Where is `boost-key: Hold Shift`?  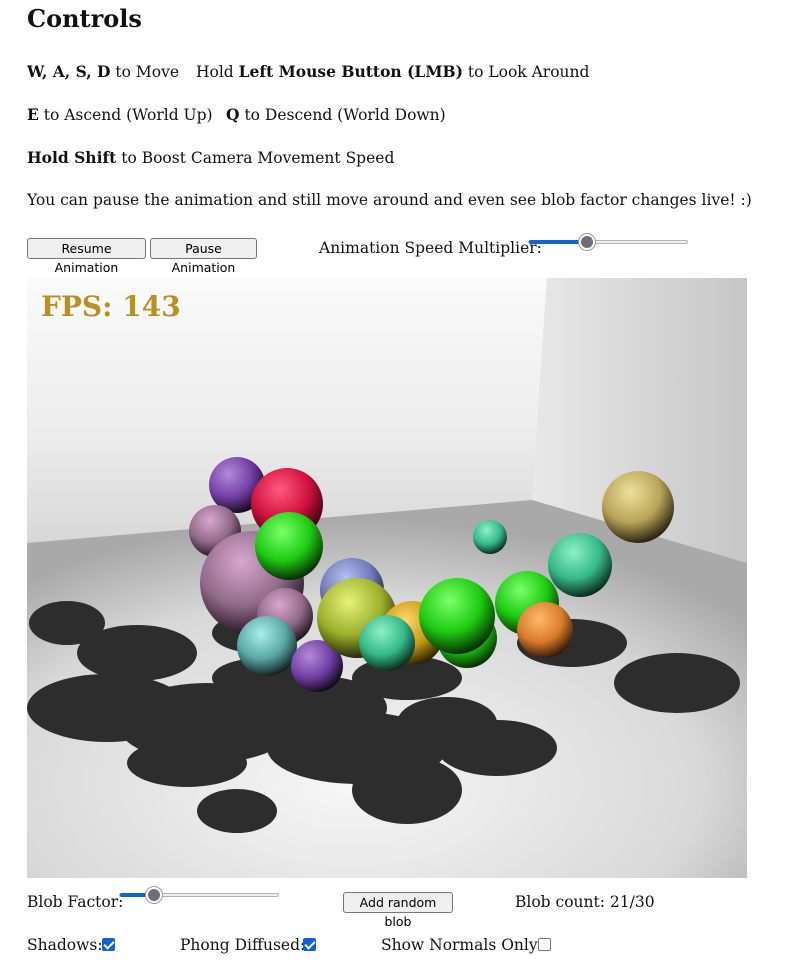
boost-key: Hold Shift is located at coordinates (72, 157).